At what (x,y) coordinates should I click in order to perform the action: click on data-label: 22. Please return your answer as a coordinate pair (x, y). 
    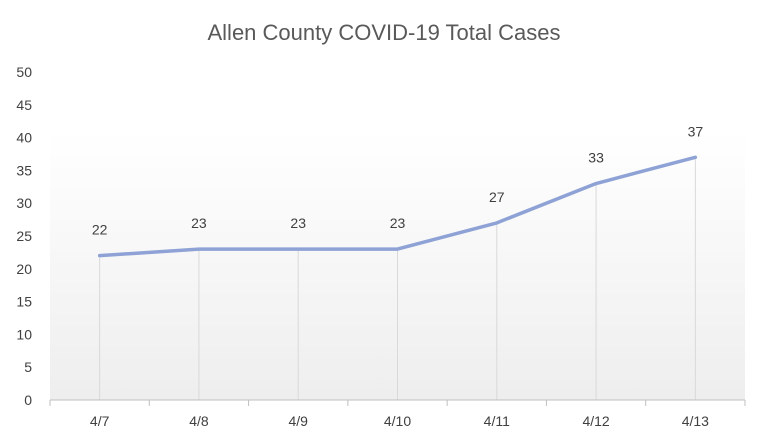
    Looking at the image, I should click on (100, 230).